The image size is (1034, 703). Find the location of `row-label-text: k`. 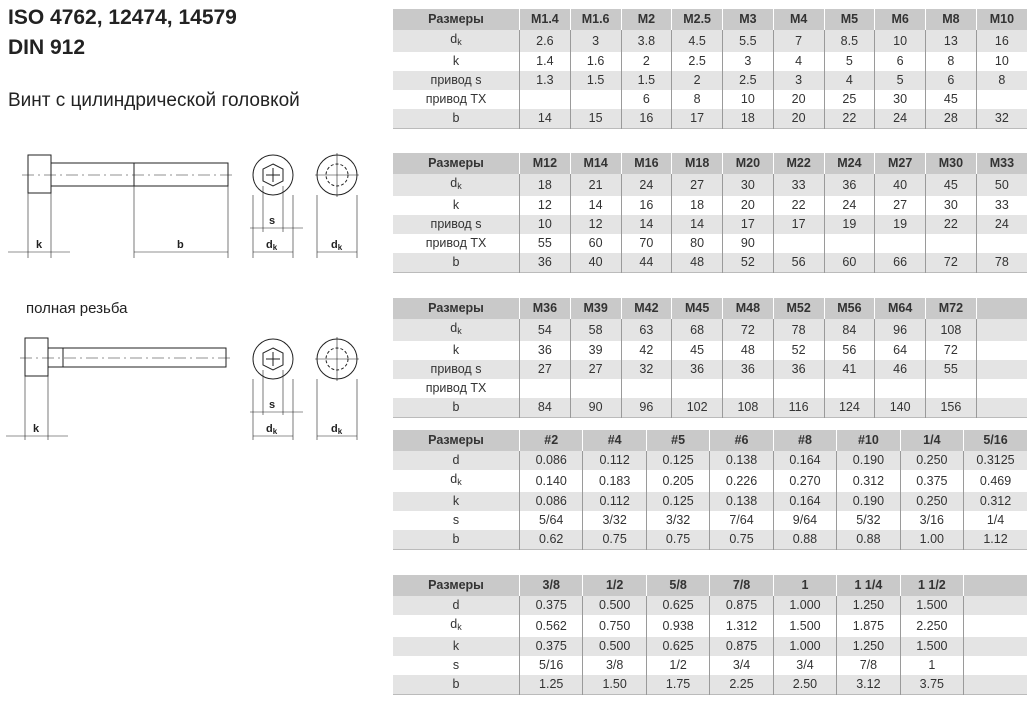

row-label-text: k is located at coordinates (456, 350).